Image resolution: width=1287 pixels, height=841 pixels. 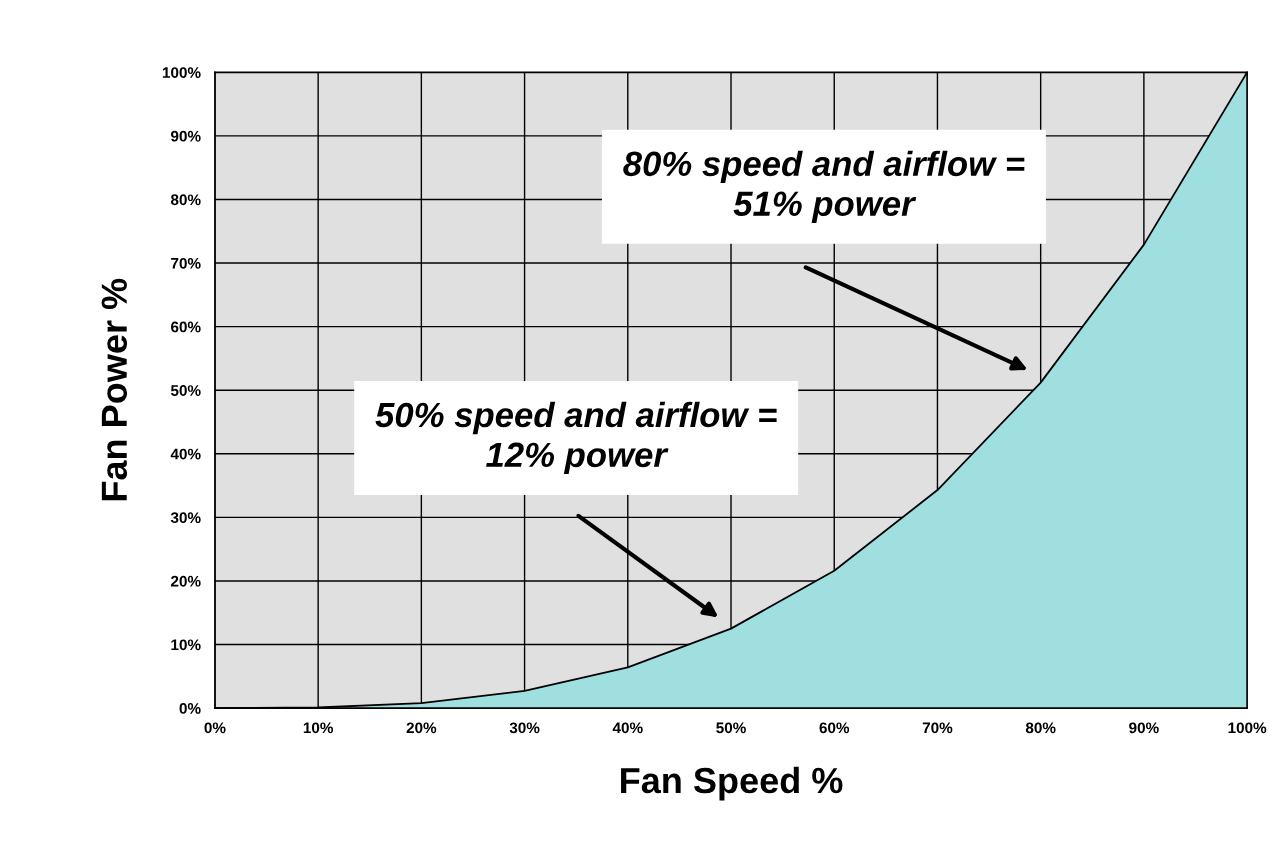 I want to click on annotation: 80% speed and airflow = 51% power, so click(x=824, y=186).